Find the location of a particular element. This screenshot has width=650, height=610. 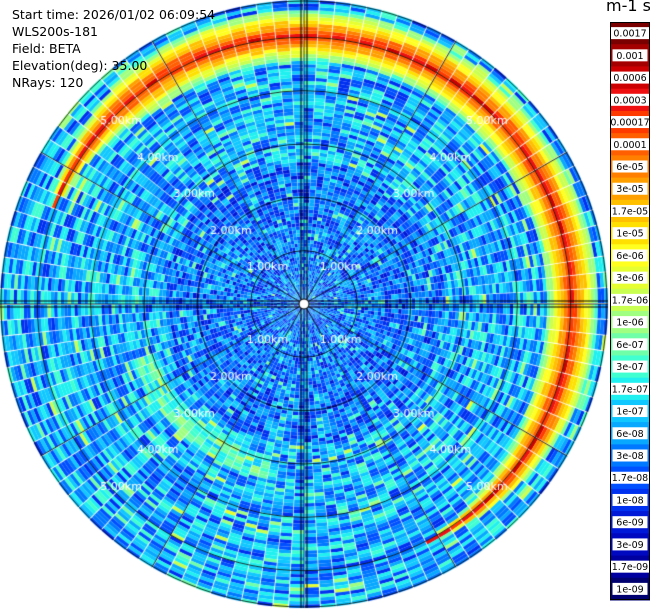

colorbar-tick-label: 1e-06 is located at coordinates (629, 323).